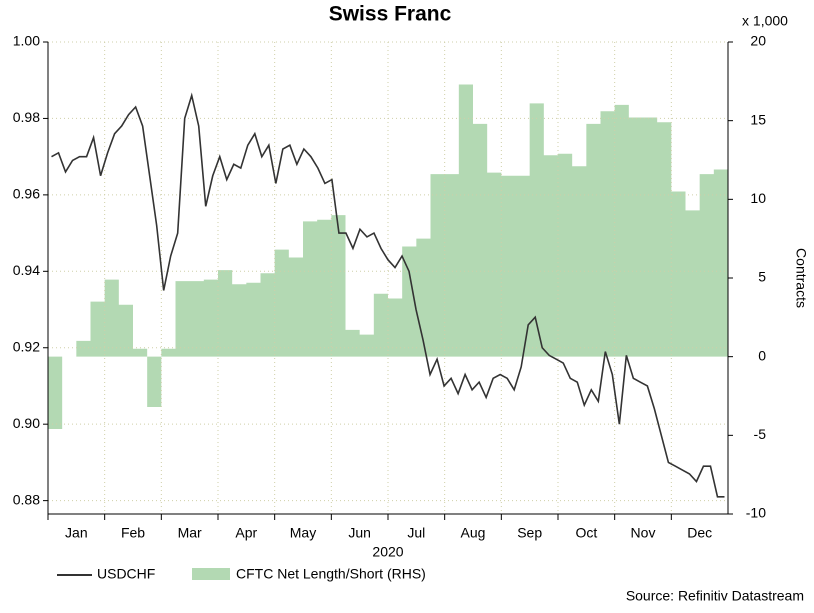 The height and width of the screenshot is (613, 814). I want to click on legend-label: CFTC Net Length/Short (RHS), so click(331, 574).